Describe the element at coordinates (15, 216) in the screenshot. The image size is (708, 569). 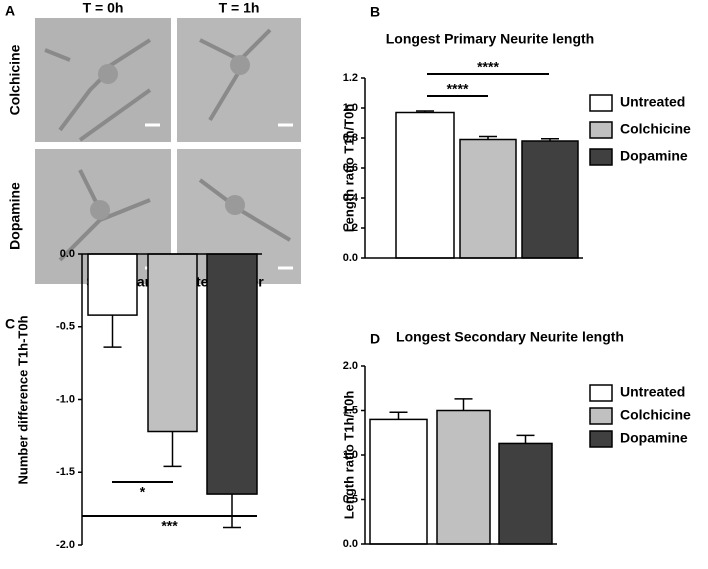
I see `row-label: Dopamine` at that location.